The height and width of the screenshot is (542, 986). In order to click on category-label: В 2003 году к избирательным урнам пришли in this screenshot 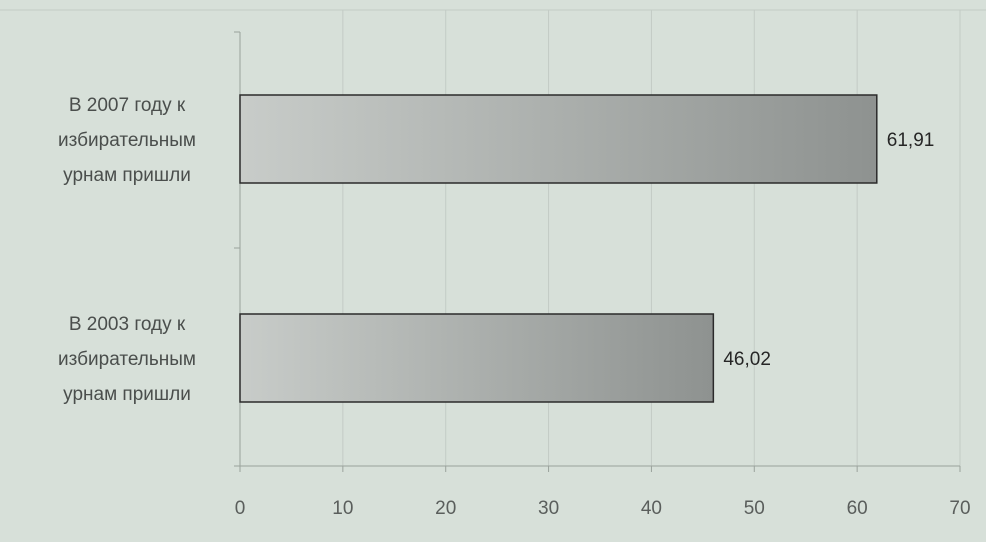, I will do `click(127, 359)`.